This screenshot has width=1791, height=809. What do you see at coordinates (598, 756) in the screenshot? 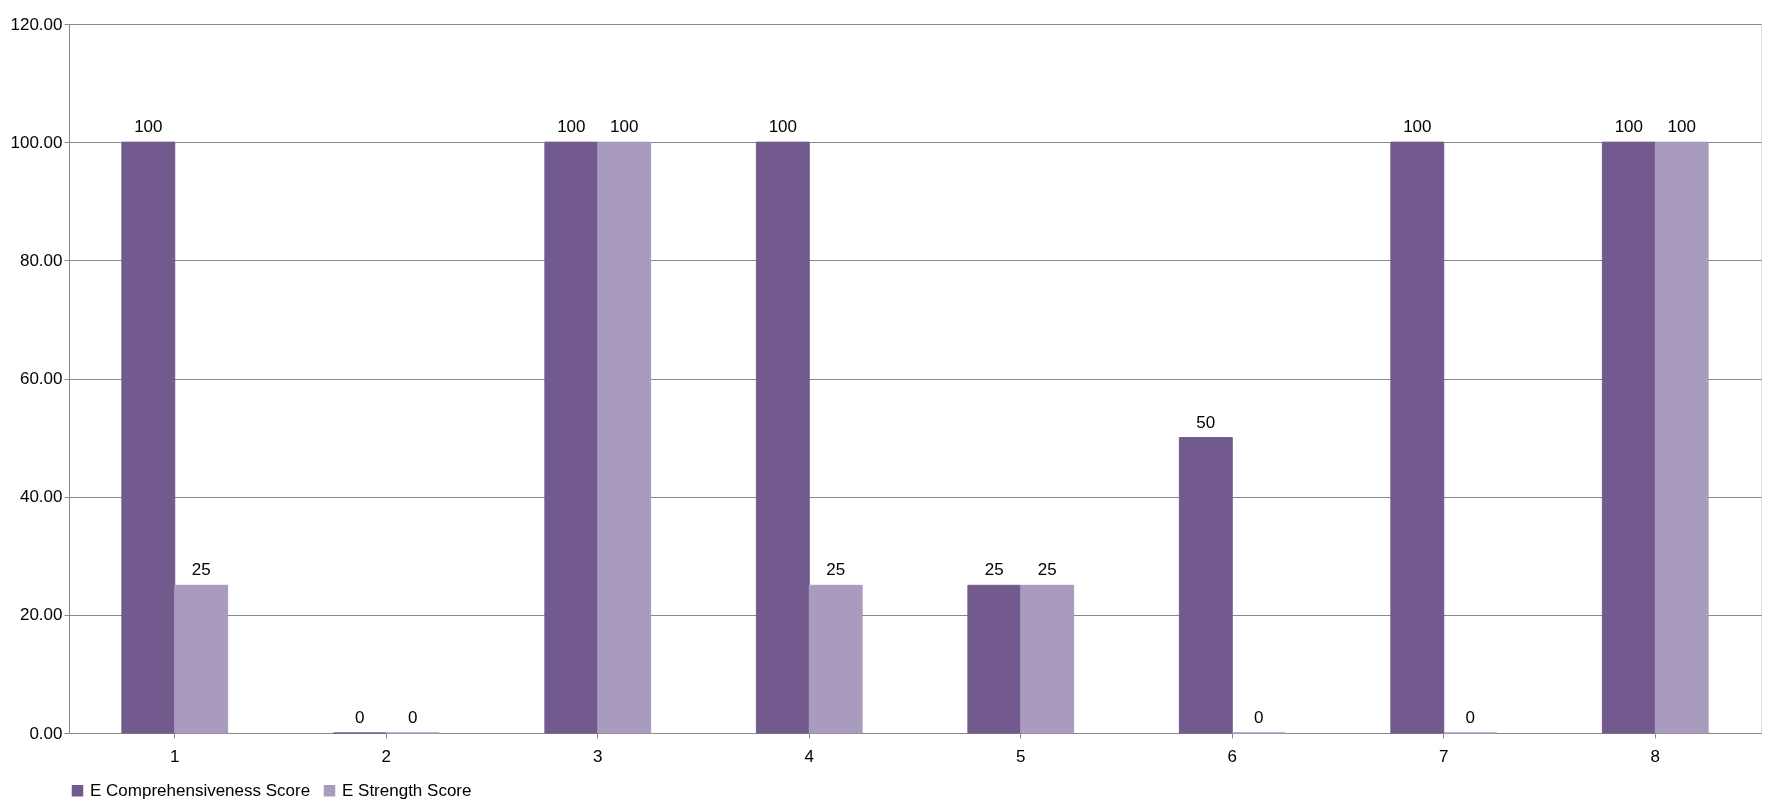
I see `x-tick-label: 3` at bounding box center [598, 756].